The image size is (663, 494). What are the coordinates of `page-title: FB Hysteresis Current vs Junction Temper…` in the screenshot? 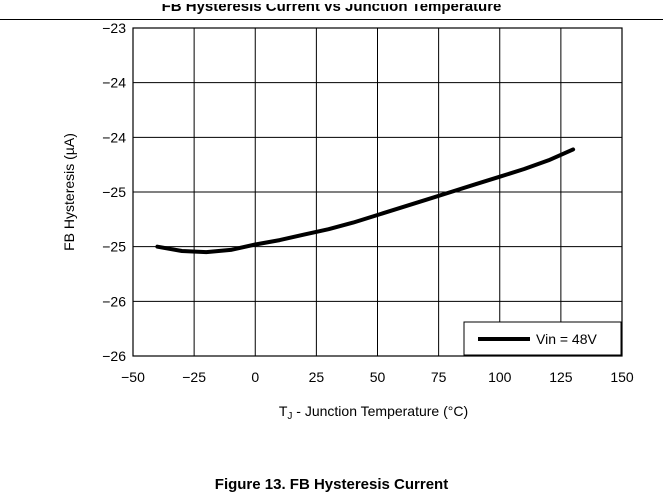 It's located at (331, 9).